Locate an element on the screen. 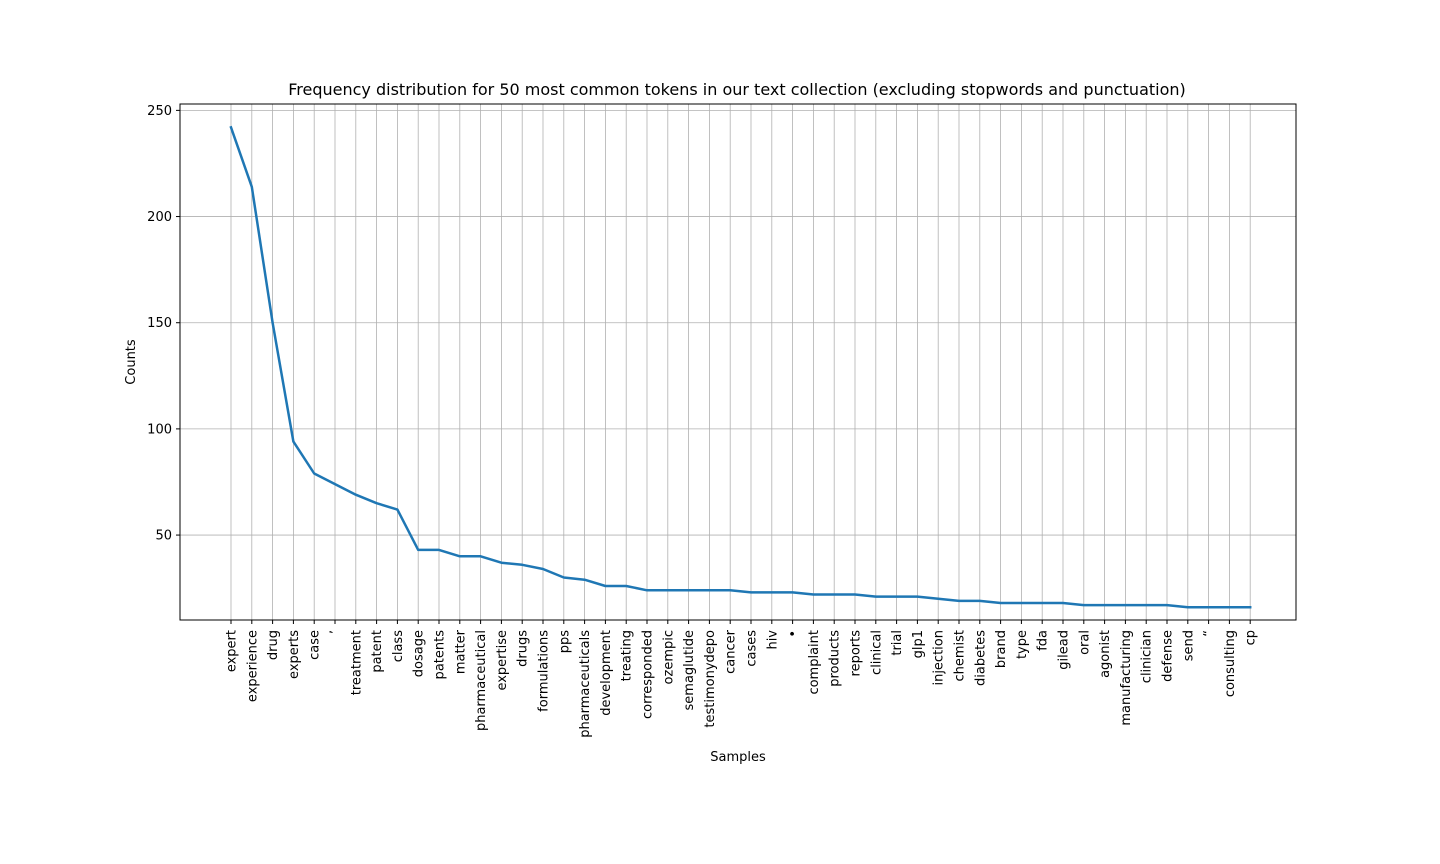 The height and width of the screenshot is (864, 1440). x-tick-label: pharmaceuticals is located at coordinates (585, 684).